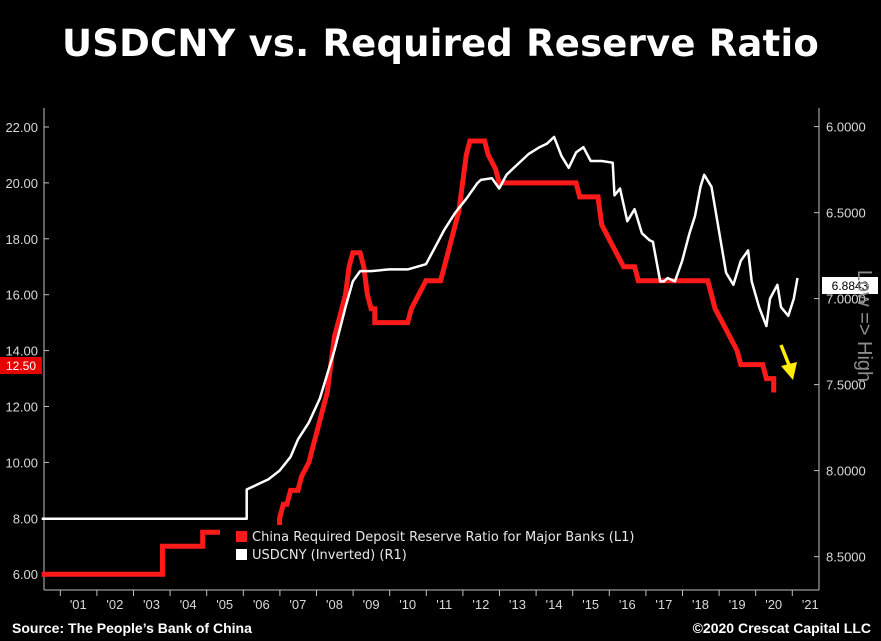 The height and width of the screenshot is (641, 881). I want to click on source-note: Source: The People’s Bank of China, so click(132, 628).